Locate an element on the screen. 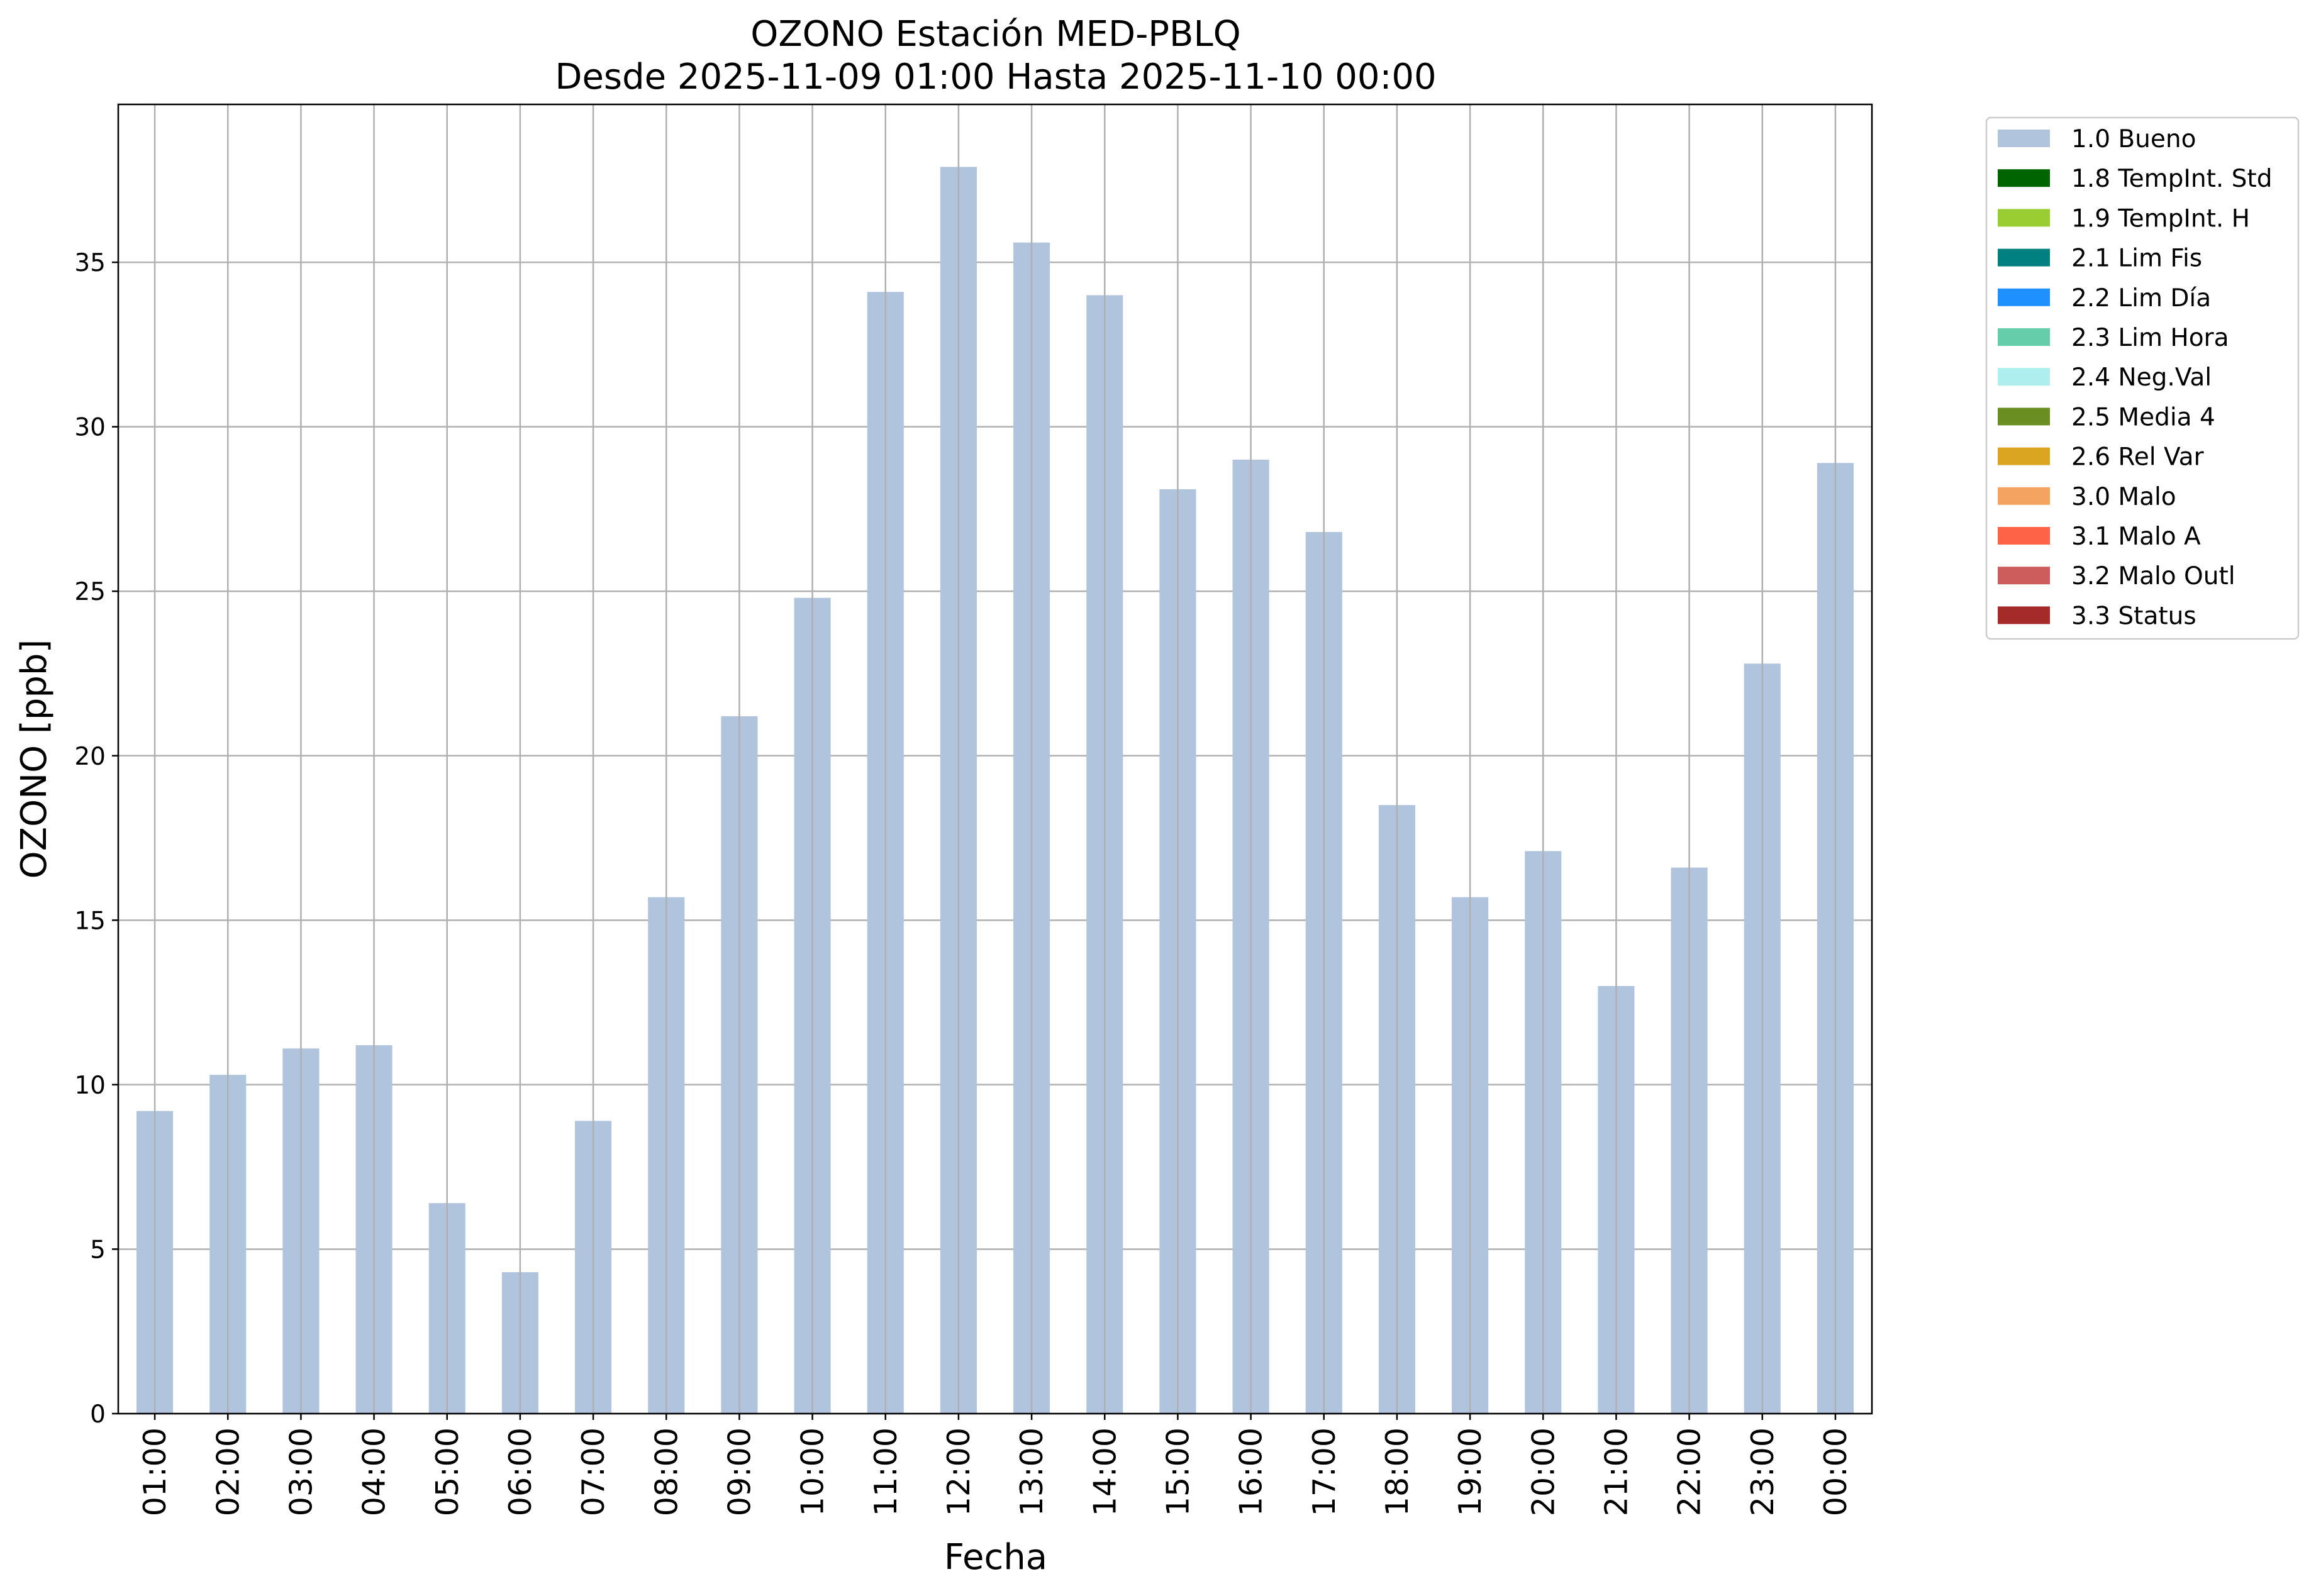 The width and height of the screenshot is (2316, 1596). x-tick-label: 14:00 is located at coordinates (1105, 1472).